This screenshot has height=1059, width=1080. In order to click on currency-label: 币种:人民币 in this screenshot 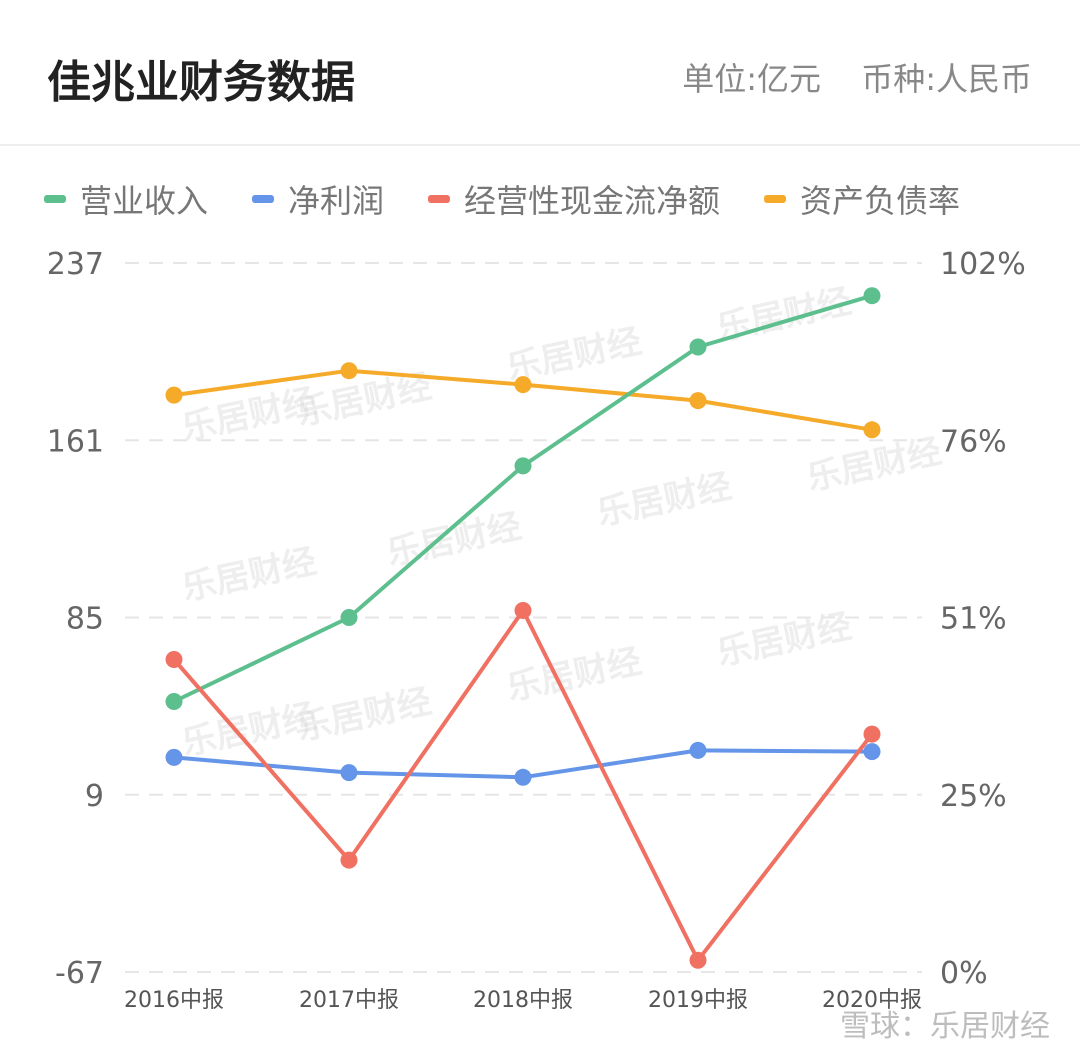, I will do `click(946, 79)`.